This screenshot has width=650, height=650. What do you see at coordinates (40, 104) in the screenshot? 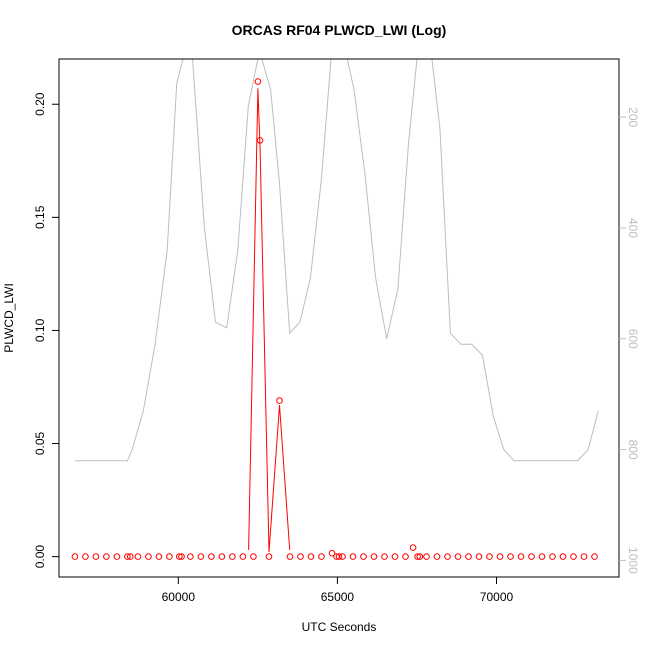
I see `y-tick-label: 0.20` at bounding box center [40, 104].